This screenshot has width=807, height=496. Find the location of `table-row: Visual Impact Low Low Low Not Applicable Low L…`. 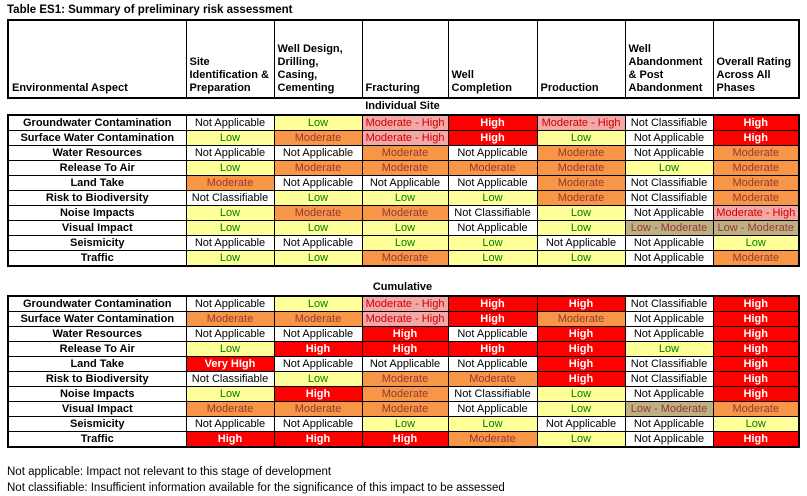

table-row: Visual Impact Low Low Low Not Applicable Low L… is located at coordinates (403, 228).